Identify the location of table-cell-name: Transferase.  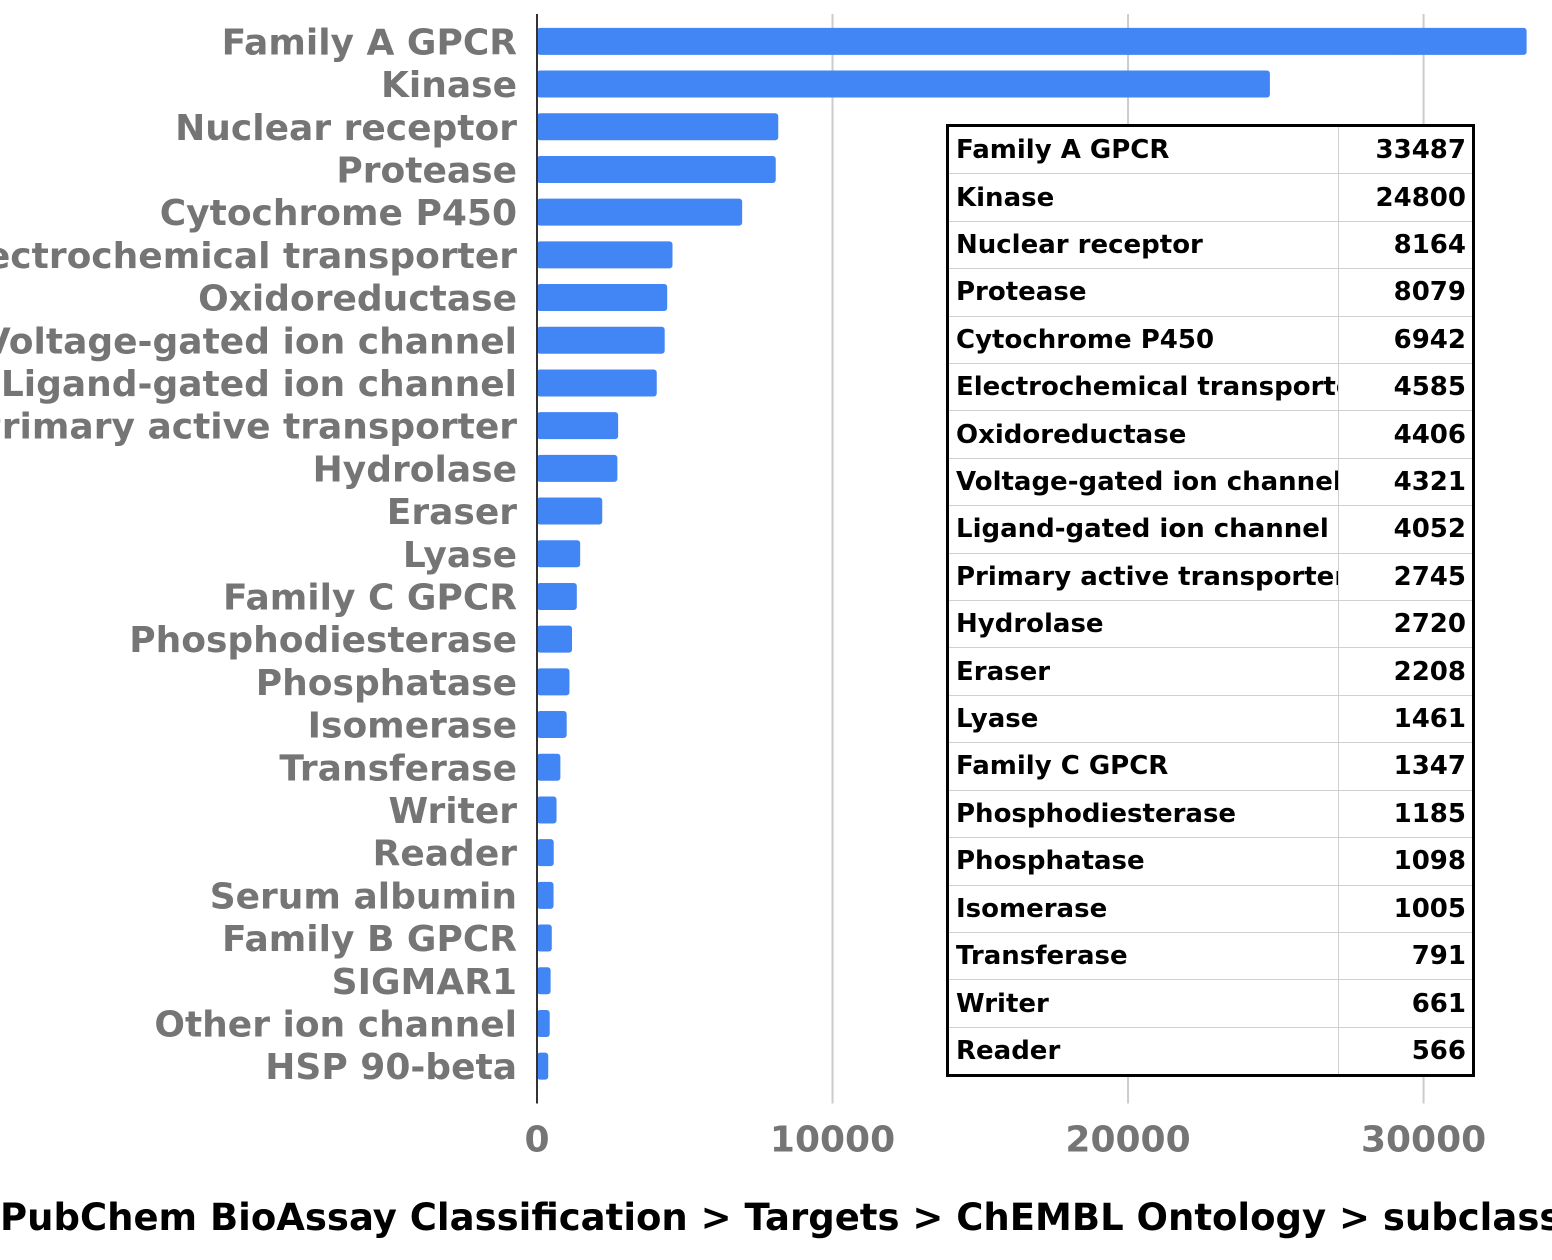
(1144, 956).